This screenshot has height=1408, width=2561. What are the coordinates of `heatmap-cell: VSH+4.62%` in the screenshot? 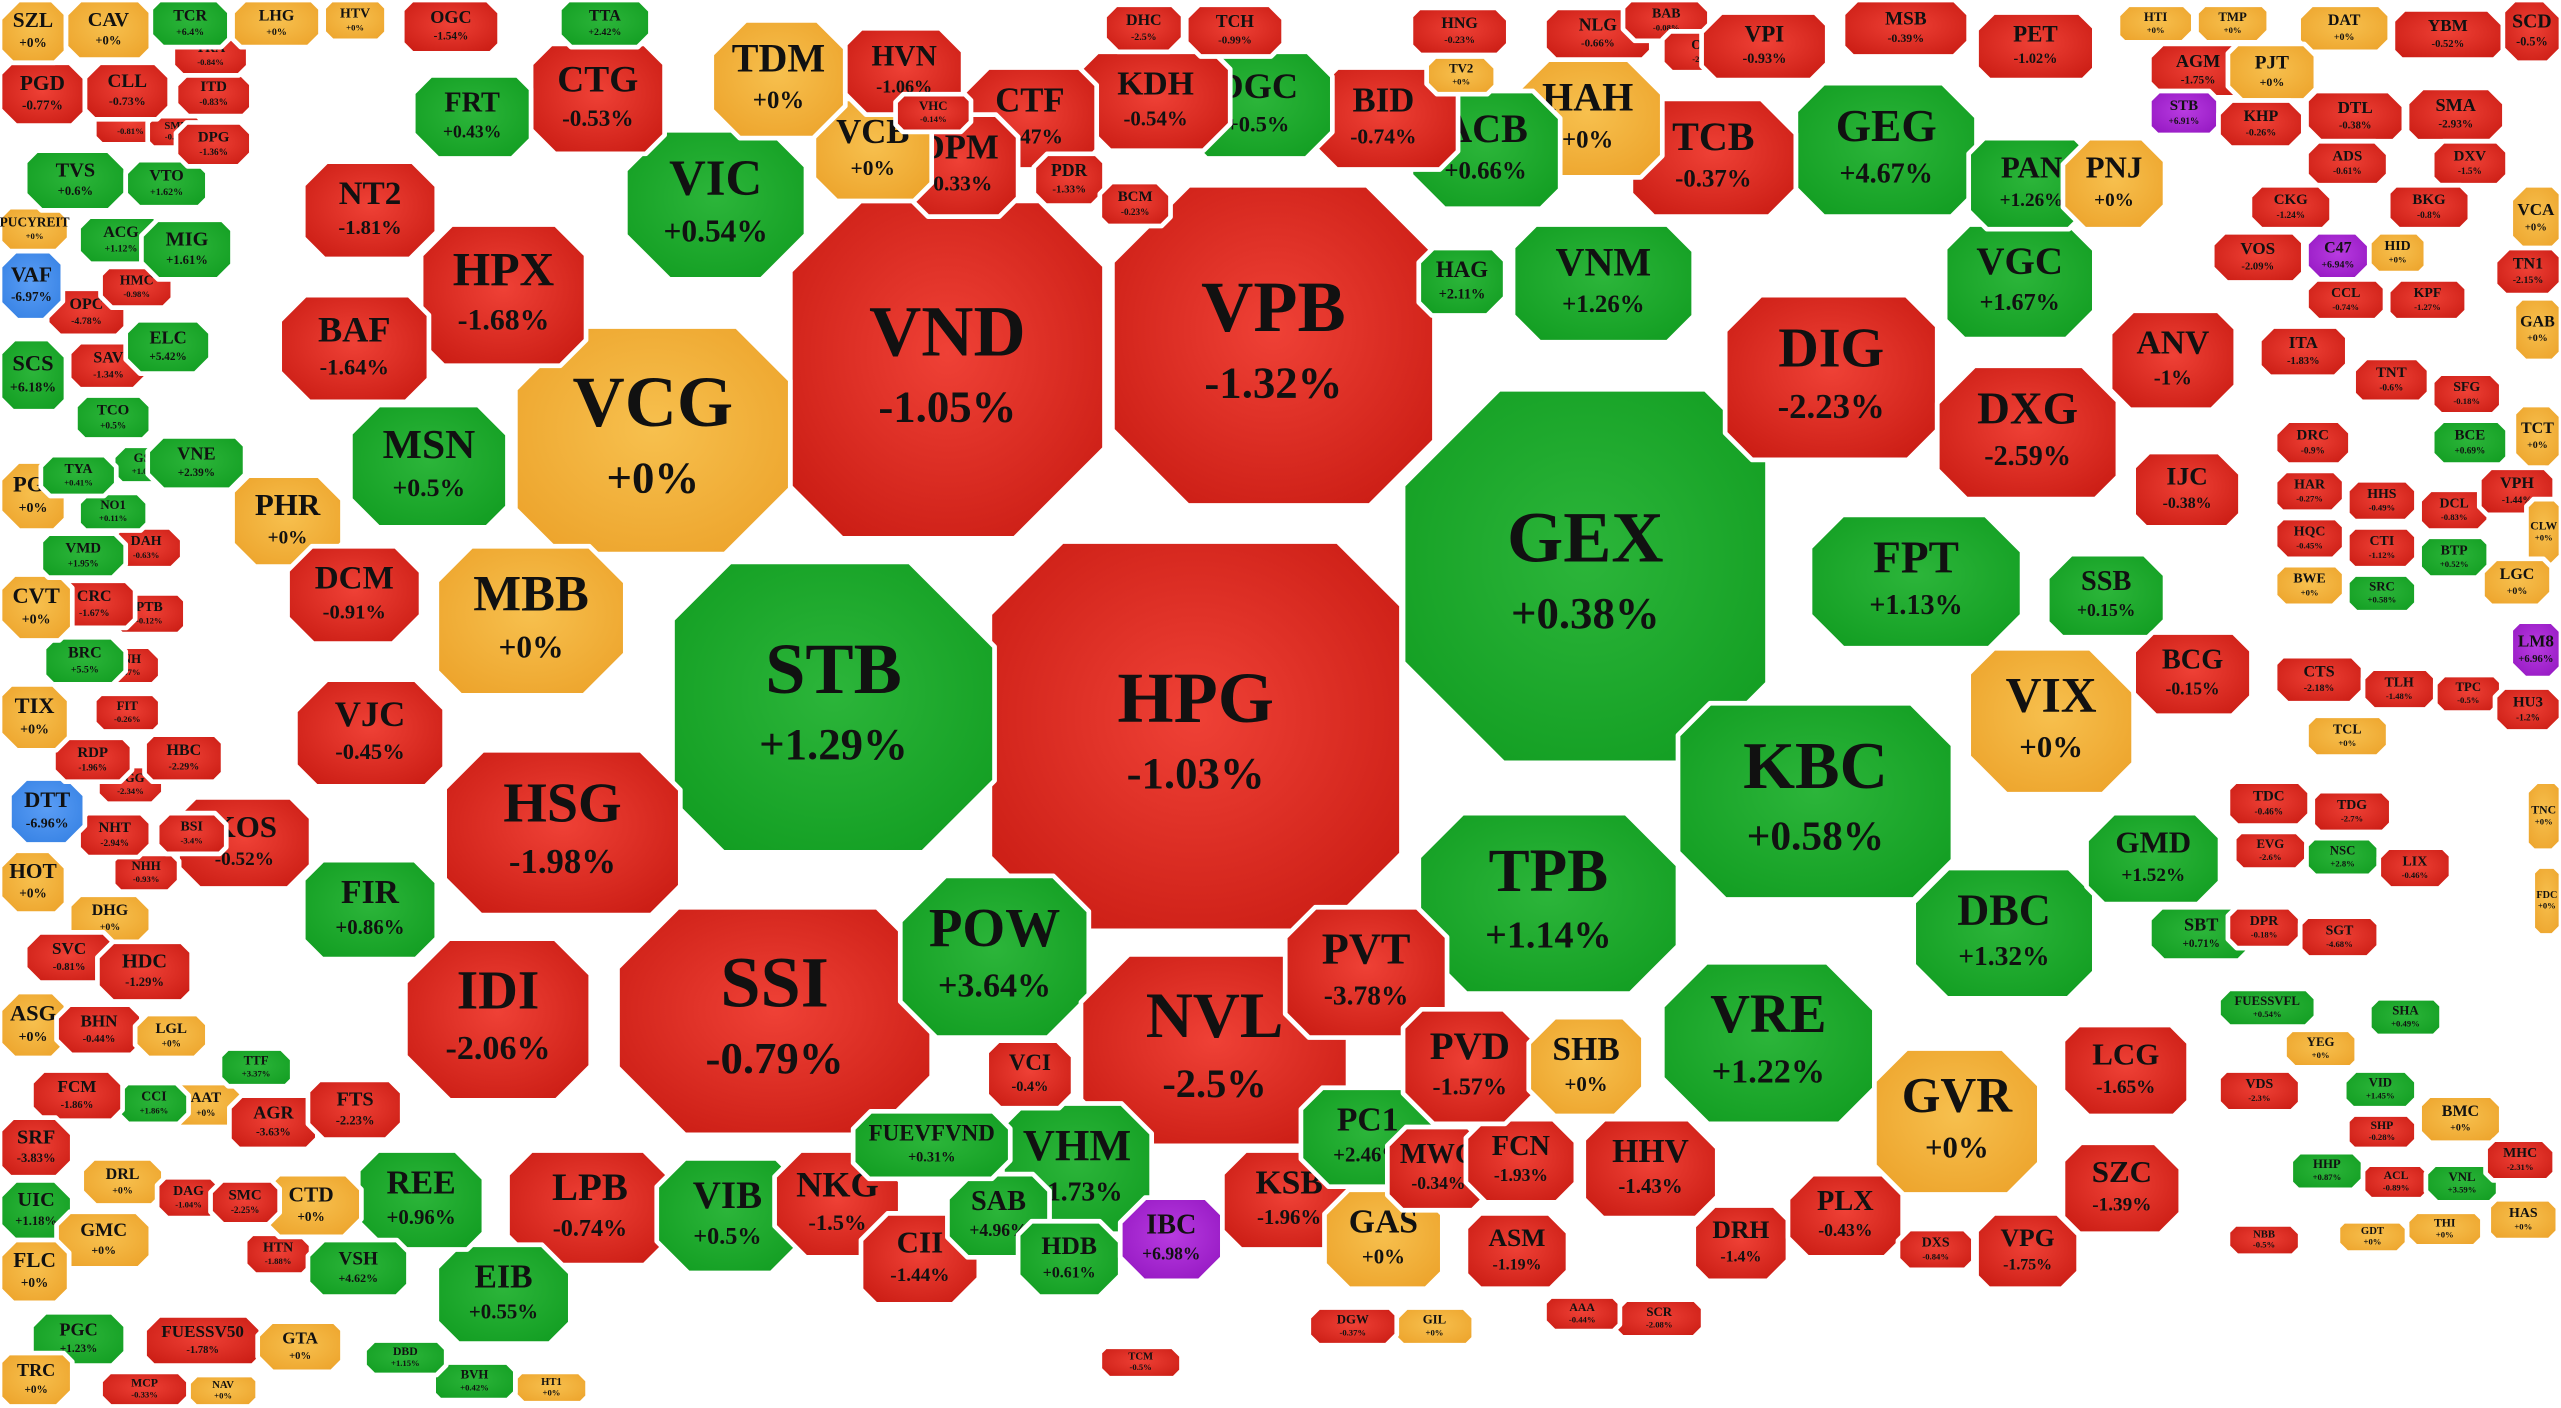 It's located at (358, 1268).